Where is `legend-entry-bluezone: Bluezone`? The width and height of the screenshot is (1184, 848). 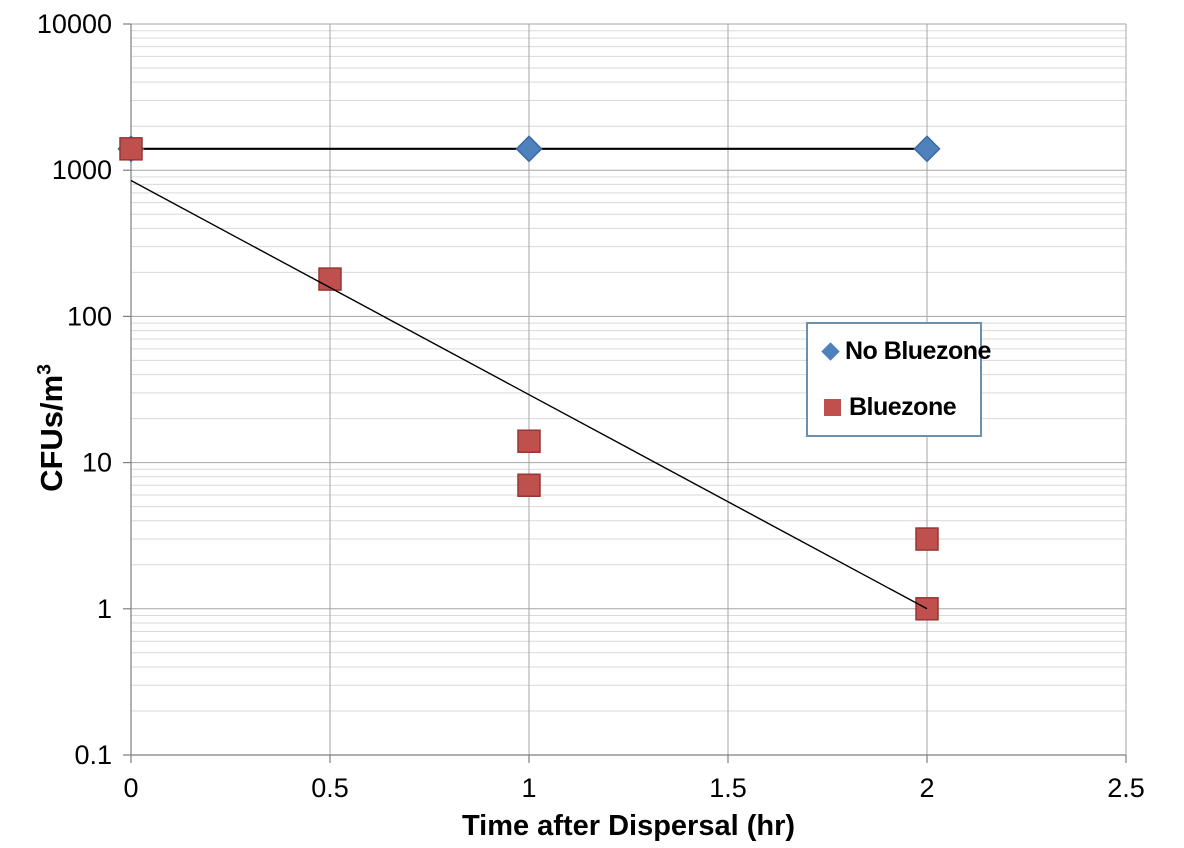
legend-entry-bluezone: Bluezone is located at coordinates (894, 407).